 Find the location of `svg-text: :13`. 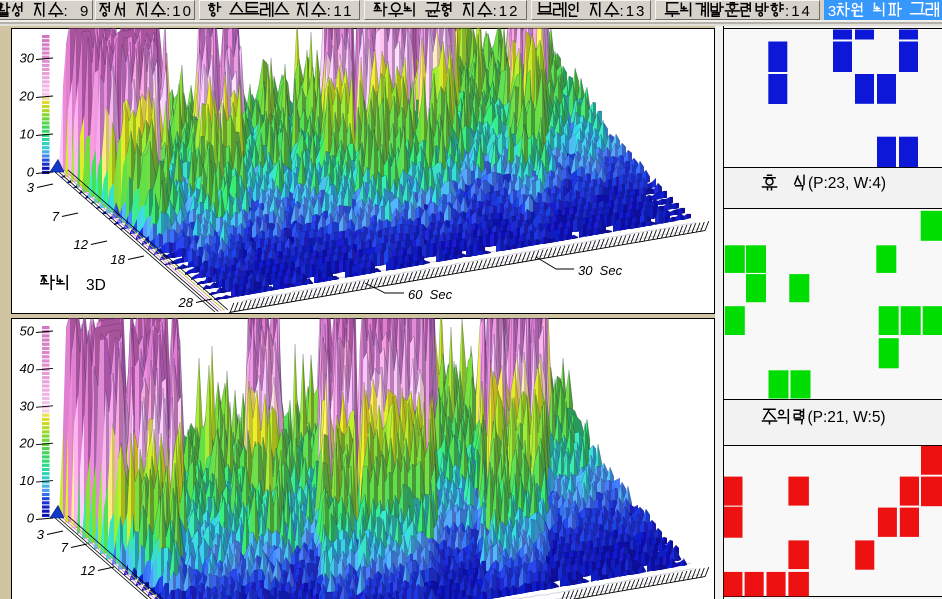

svg-text: :13 is located at coordinates (632, 11).